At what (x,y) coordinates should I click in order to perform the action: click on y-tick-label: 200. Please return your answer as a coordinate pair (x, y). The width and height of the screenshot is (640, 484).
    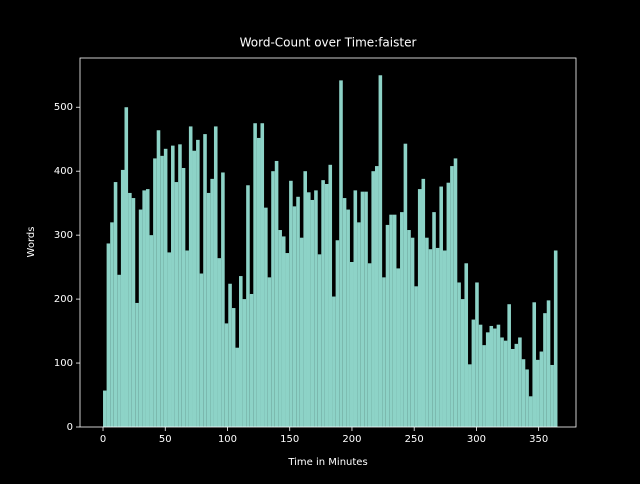
    Looking at the image, I should click on (63, 299).